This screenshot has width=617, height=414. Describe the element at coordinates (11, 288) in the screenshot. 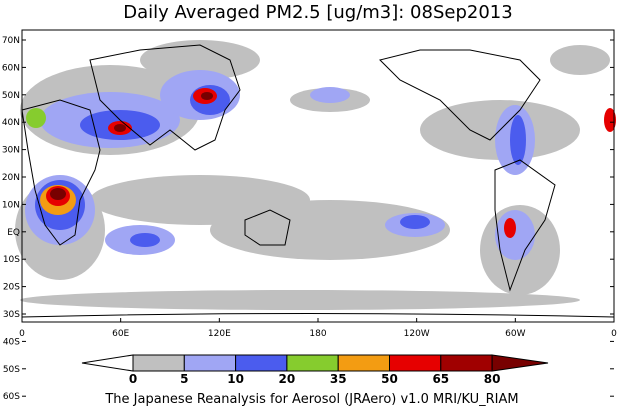

I see `lat-label: 20S` at that location.